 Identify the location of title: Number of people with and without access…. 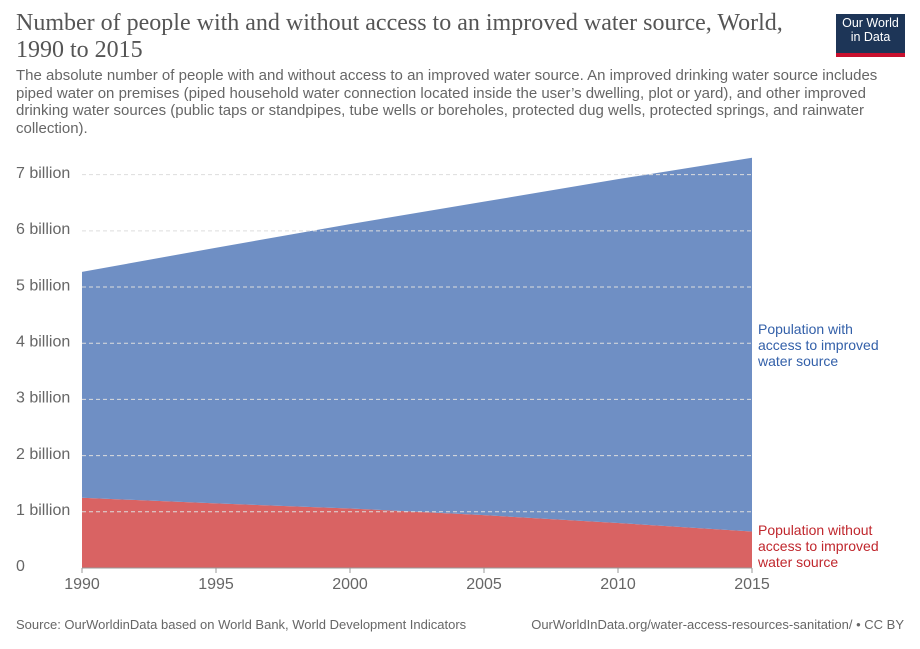
(399, 36).